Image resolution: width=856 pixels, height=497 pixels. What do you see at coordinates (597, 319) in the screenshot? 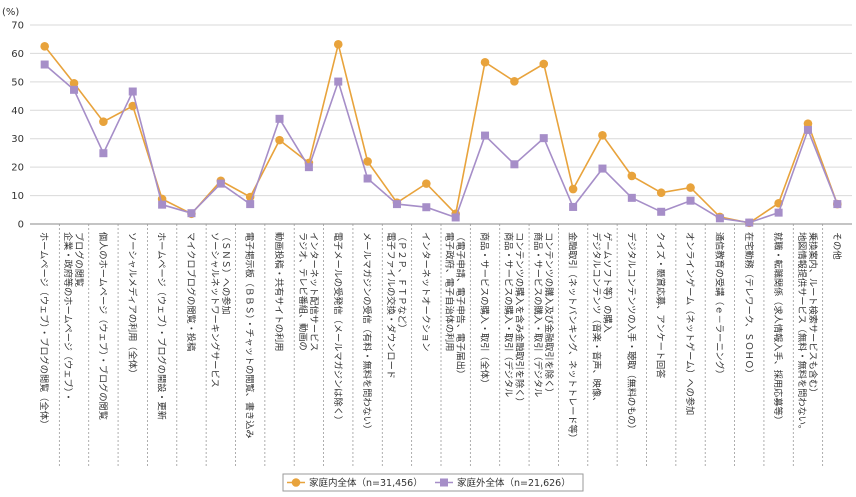
I see `category-label: デジタルコンテンツ（音楽・音声、映像、` at bounding box center [597, 319].